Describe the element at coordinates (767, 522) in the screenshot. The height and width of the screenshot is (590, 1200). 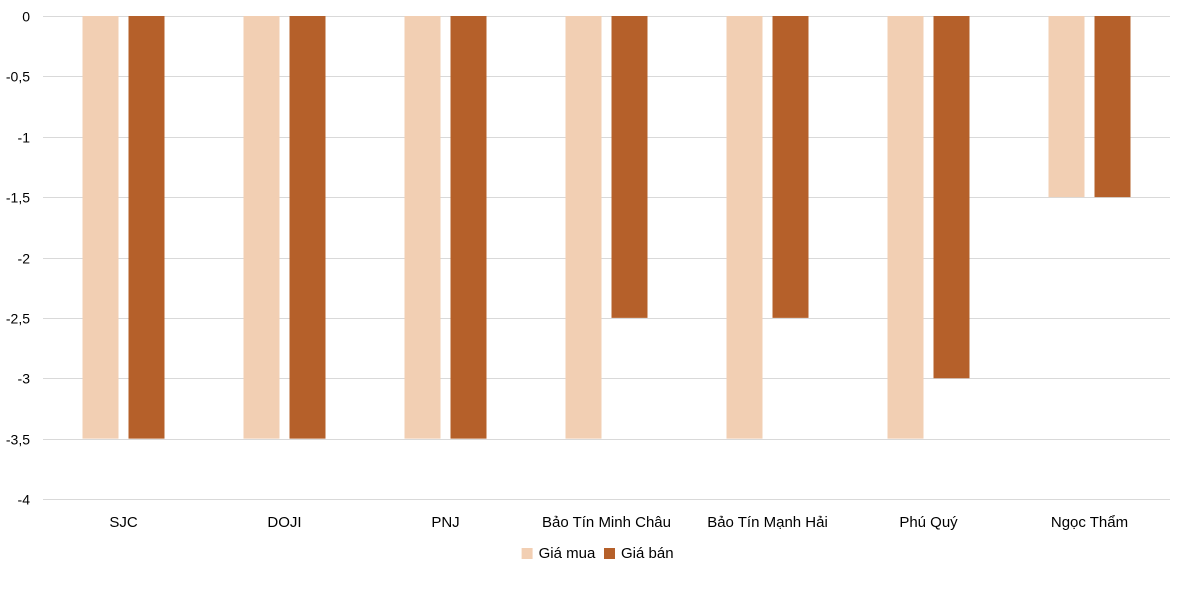
I see `x-tick-label: Bảo Tín Mạnh Hải` at that location.